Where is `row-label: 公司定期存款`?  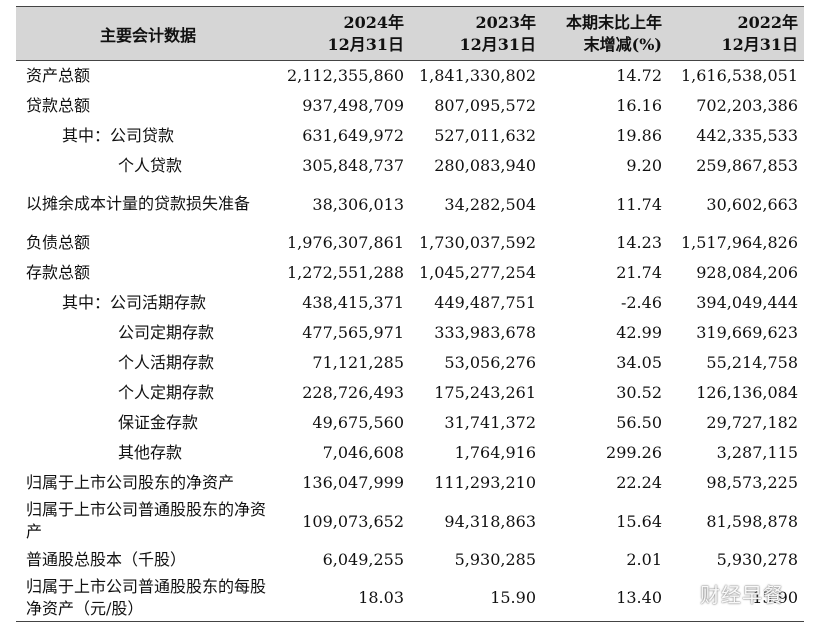
row-label: 公司定期存款 is located at coordinates (166, 332).